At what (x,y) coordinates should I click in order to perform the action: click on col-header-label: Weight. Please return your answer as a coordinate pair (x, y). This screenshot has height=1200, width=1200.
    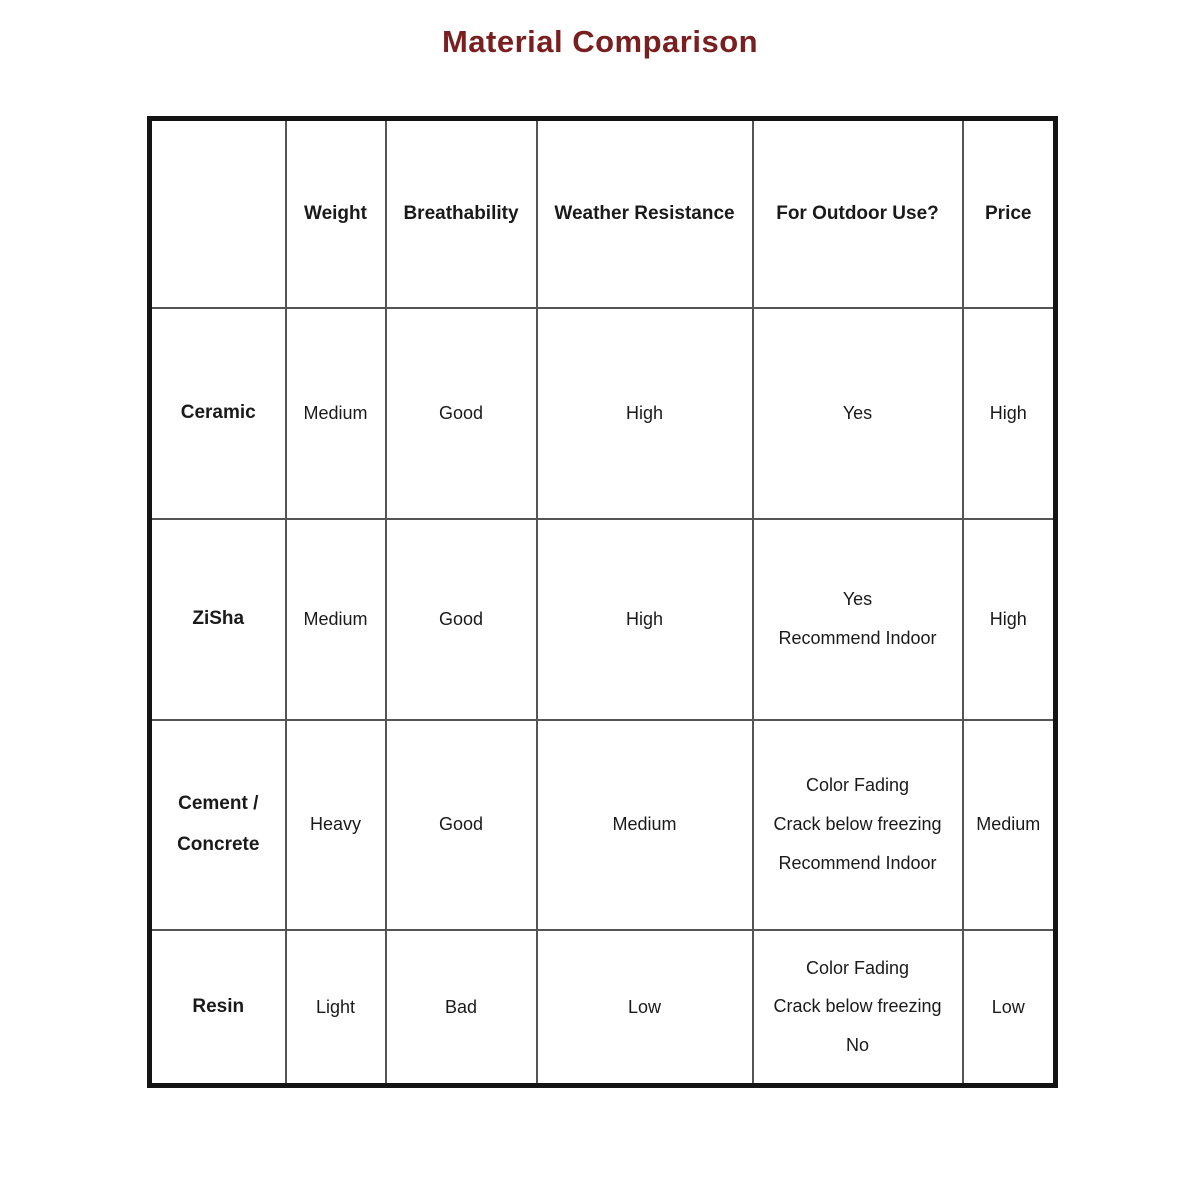
    Looking at the image, I should click on (335, 213).